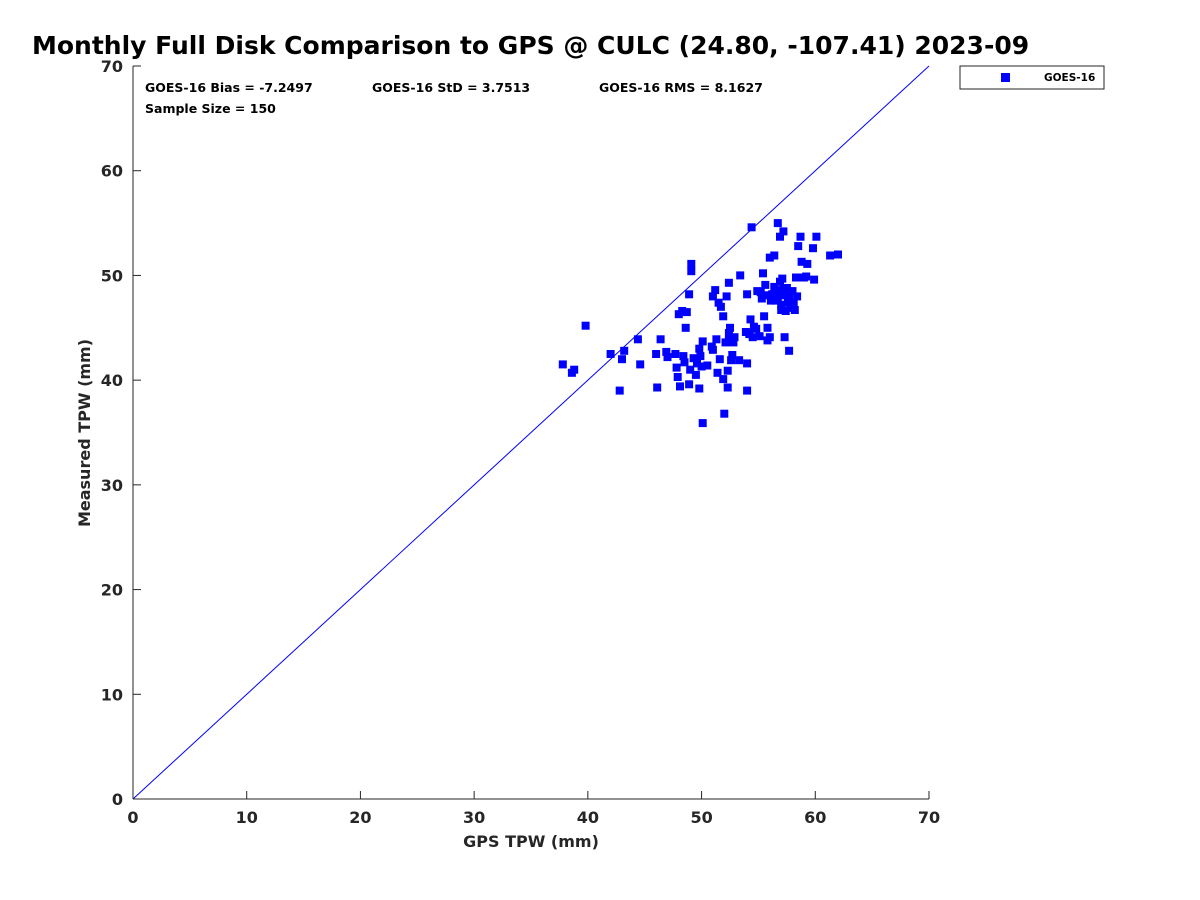 The image size is (1200, 900). I want to click on y-tick-label: 10, so click(112, 694).